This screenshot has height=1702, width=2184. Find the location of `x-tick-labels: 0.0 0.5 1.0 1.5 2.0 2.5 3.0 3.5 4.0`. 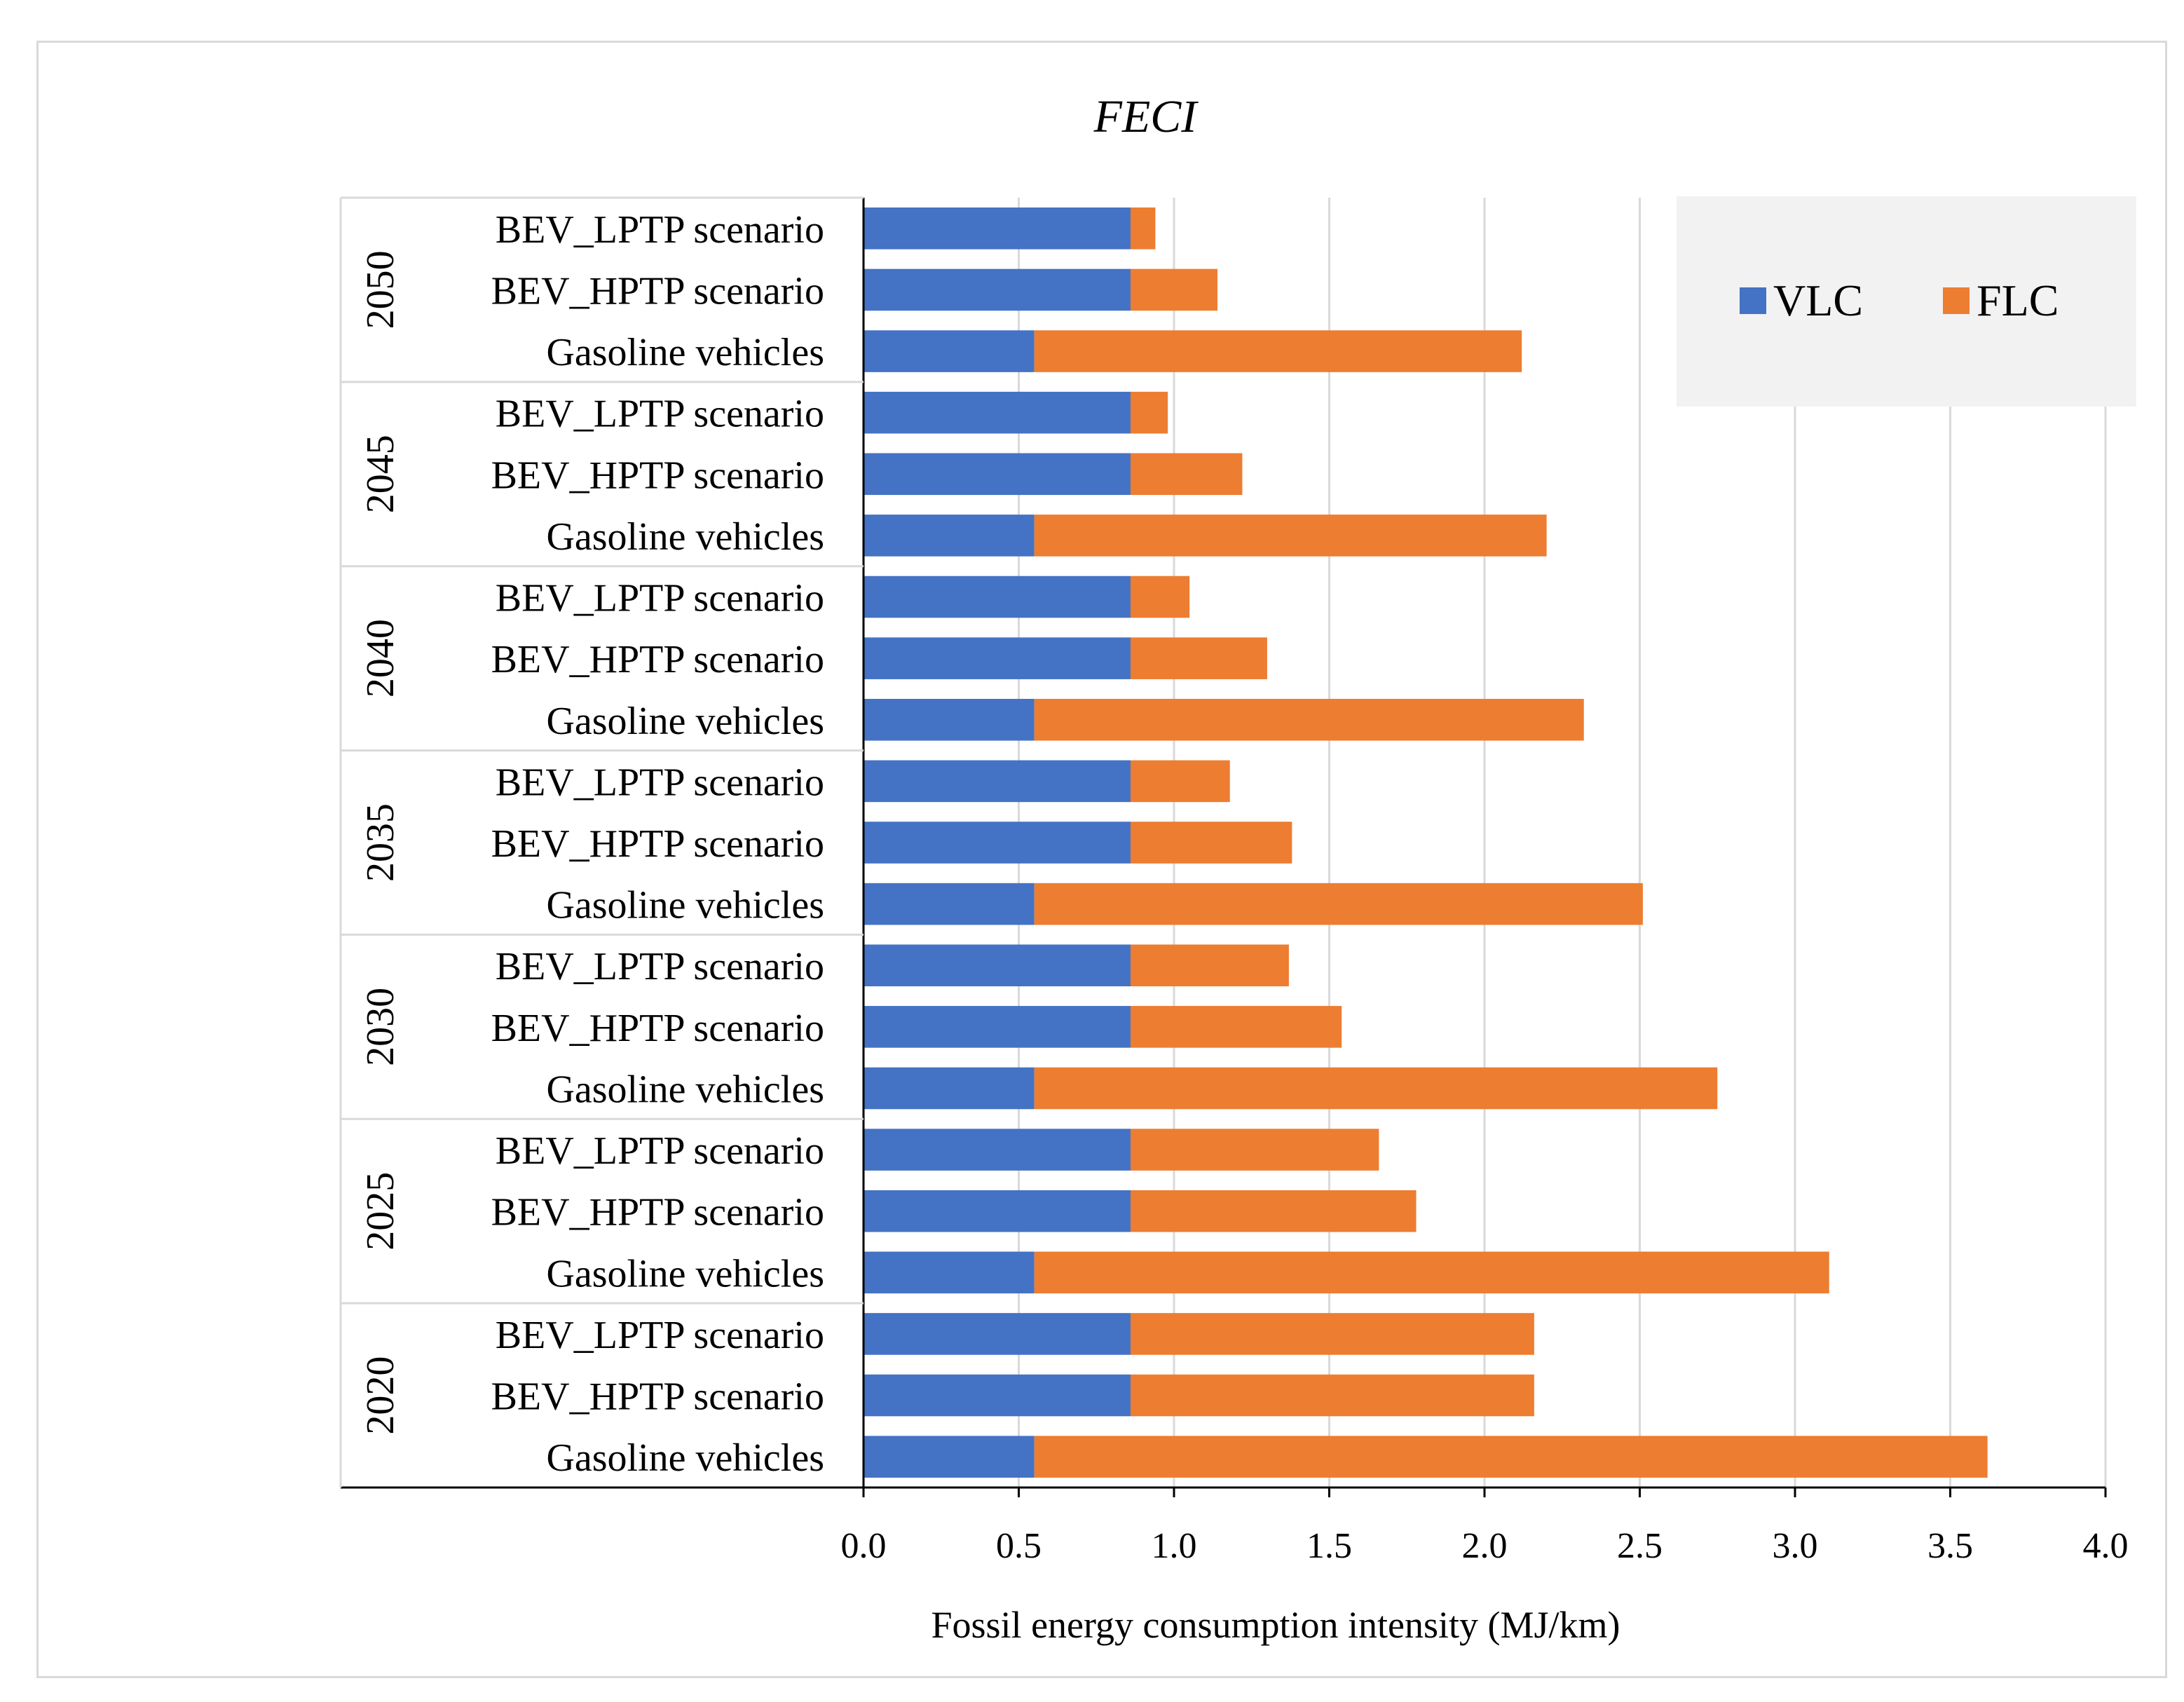

x-tick-labels: 0.0 0.5 1.0 1.5 2.0 2.5 3.0 3.5 4.0 is located at coordinates (1485, 1546).